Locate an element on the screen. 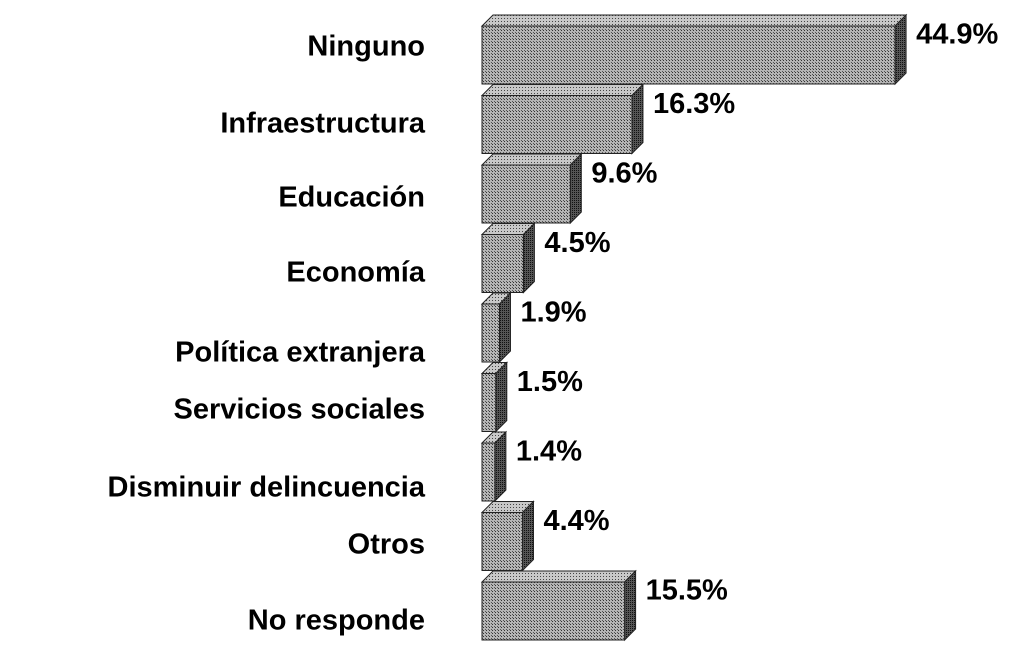 This screenshot has width=1018, height=651. value-label: 4.5% is located at coordinates (577, 243).